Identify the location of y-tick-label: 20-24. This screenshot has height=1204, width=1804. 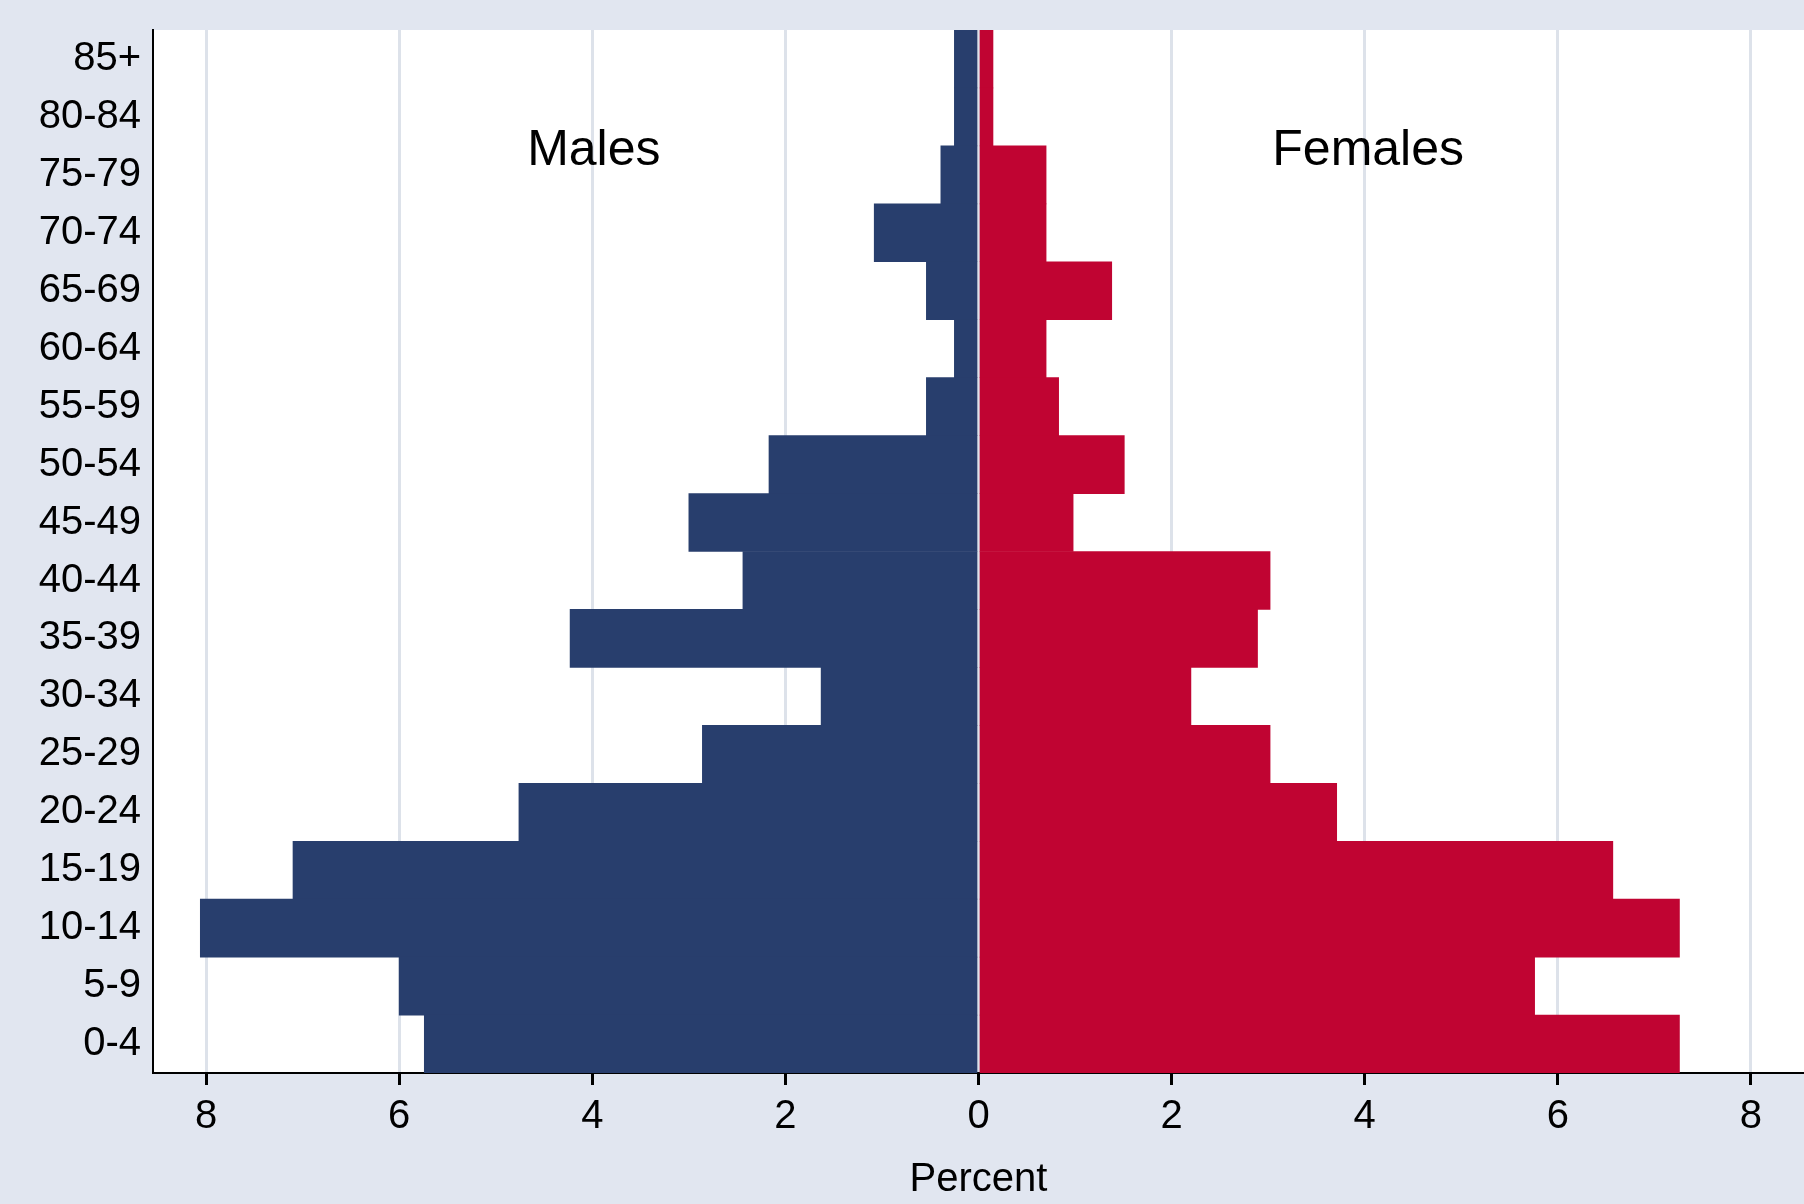
(89, 809).